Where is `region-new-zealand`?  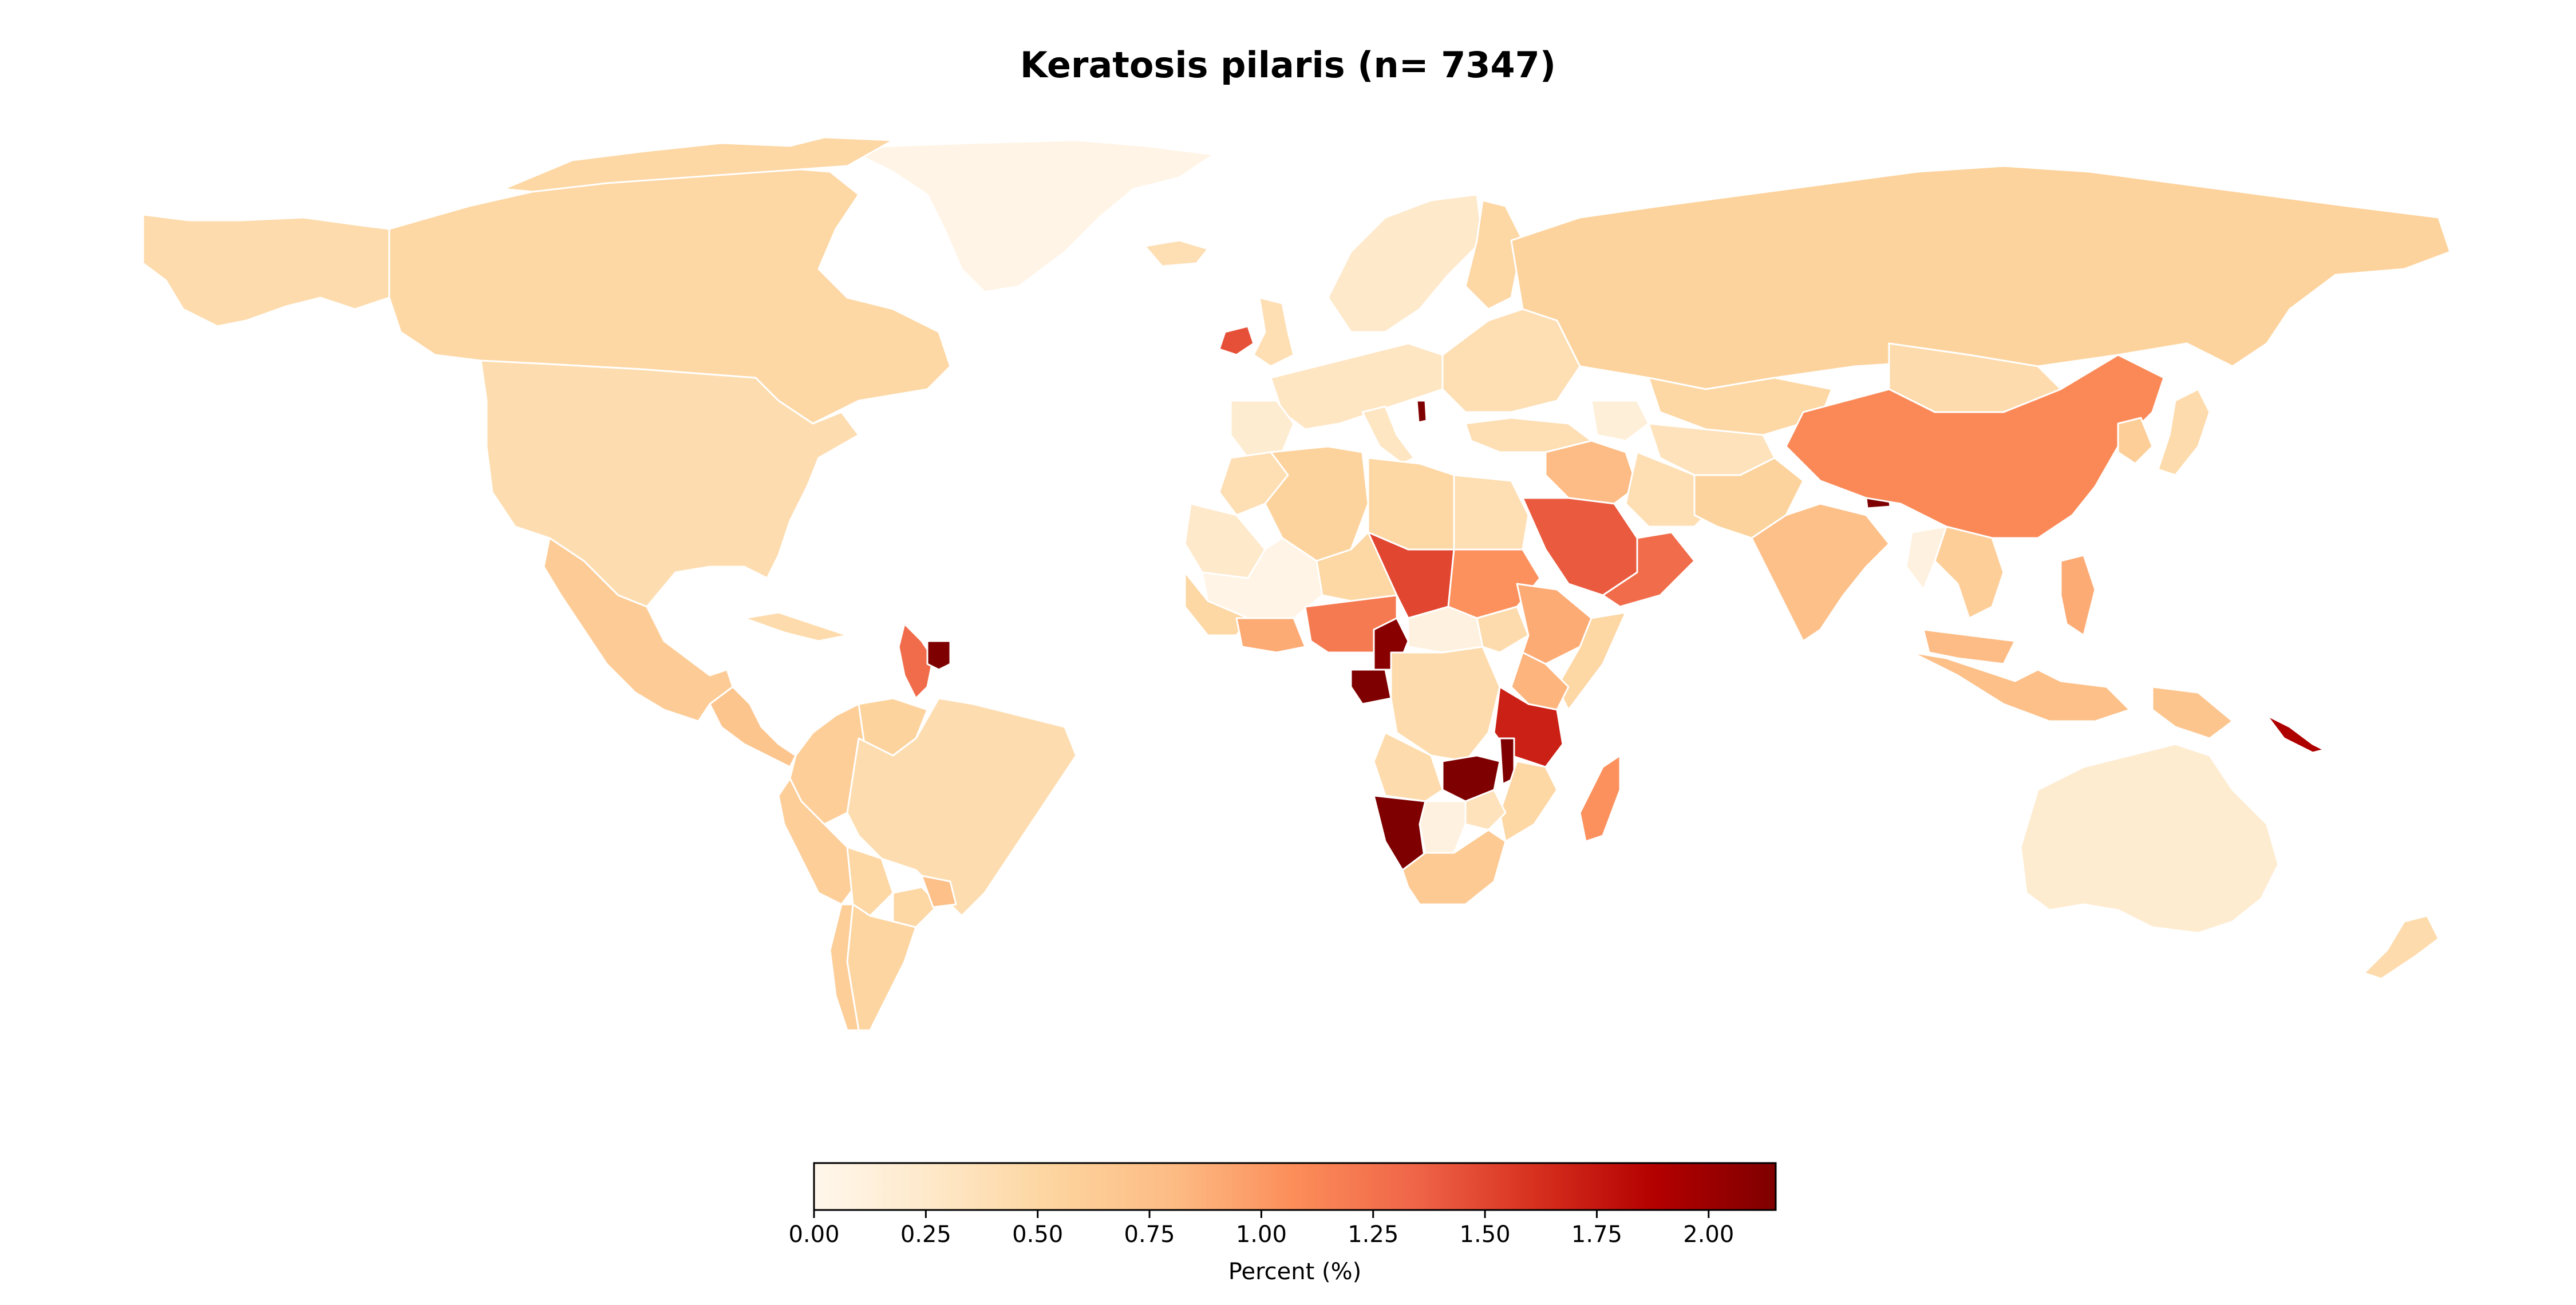 region-new-zealand is located at coordinates (2401, 947).